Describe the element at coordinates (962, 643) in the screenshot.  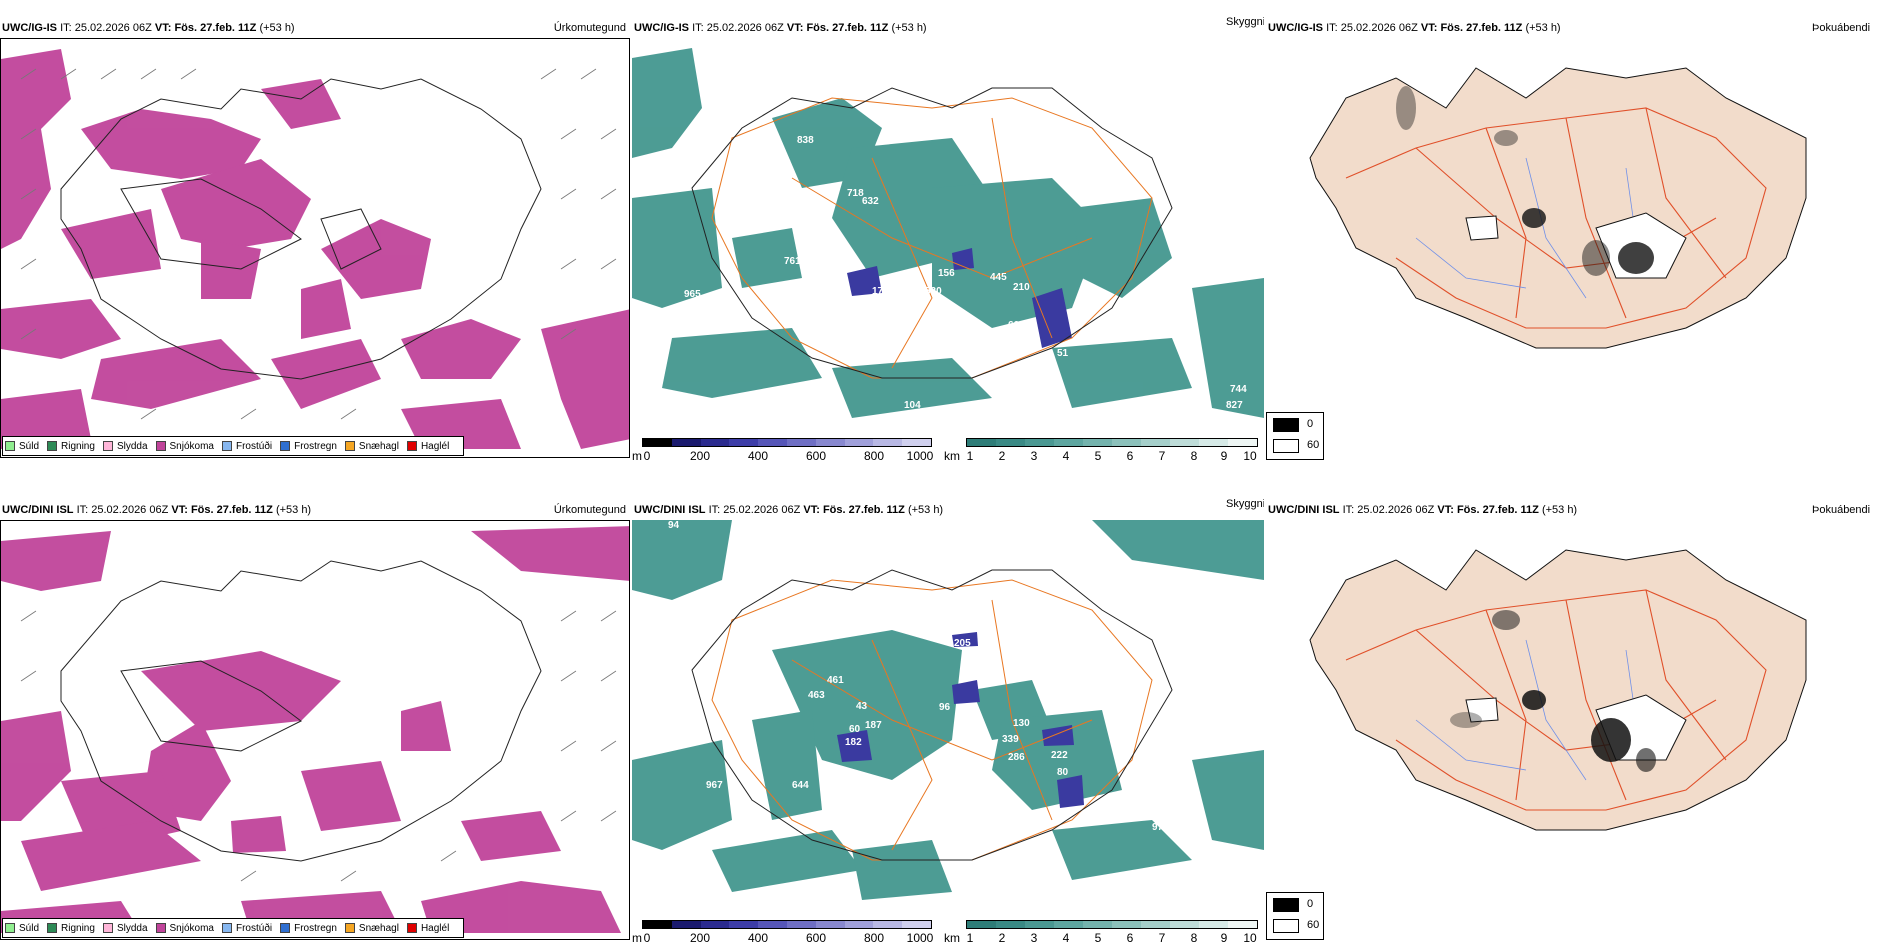
I see `svg-text: 205` at that location.